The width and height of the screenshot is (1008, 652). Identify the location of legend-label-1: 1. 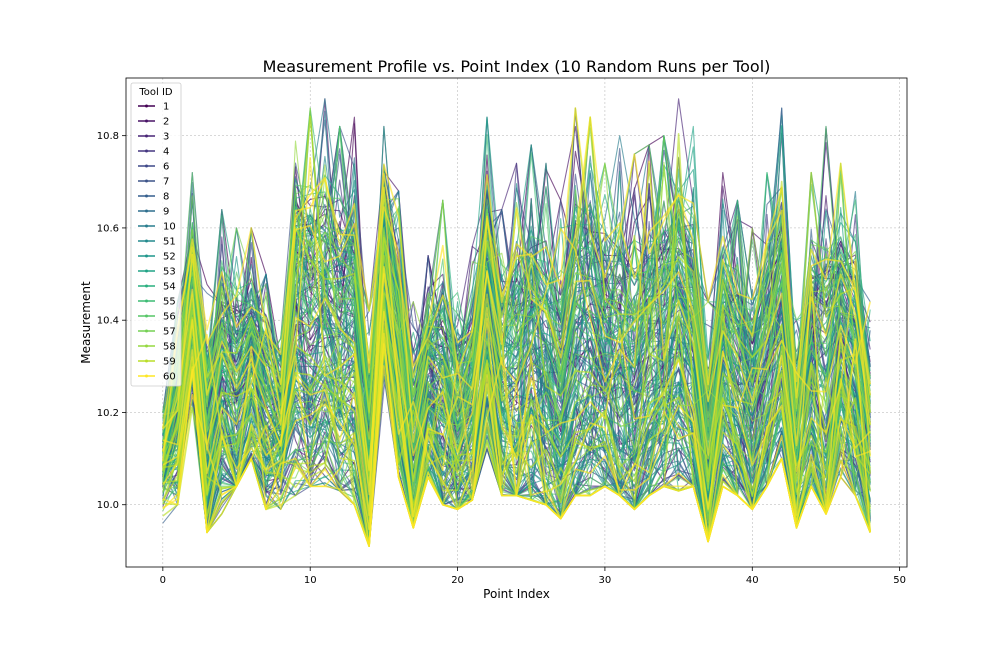
(166, 107).